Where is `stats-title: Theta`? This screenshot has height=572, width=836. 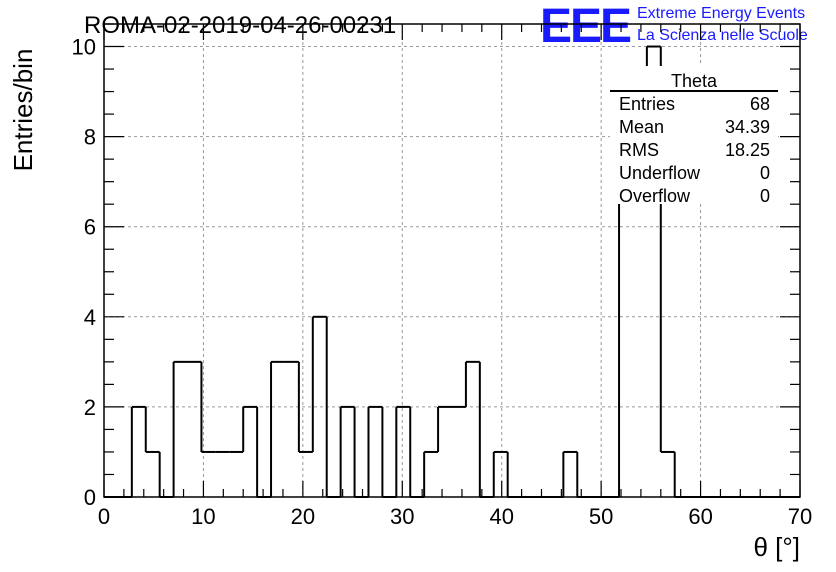 stats-title: Theta is located at coordinates (694, 81).